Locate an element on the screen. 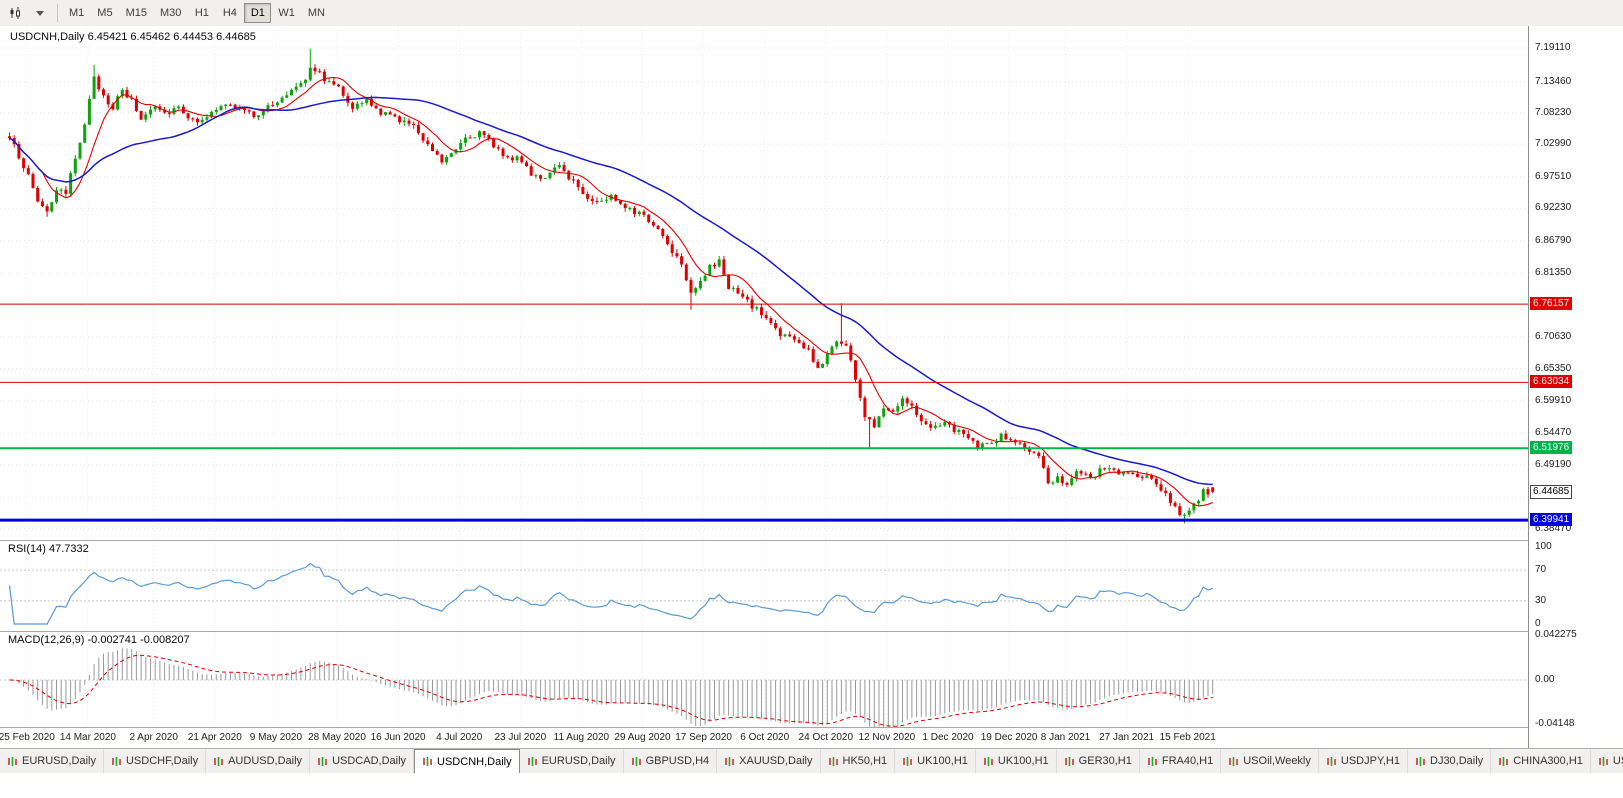 The image size is (1623, 798). hline-price-badge: 6.63034 is located at coordinates (1551, 382).